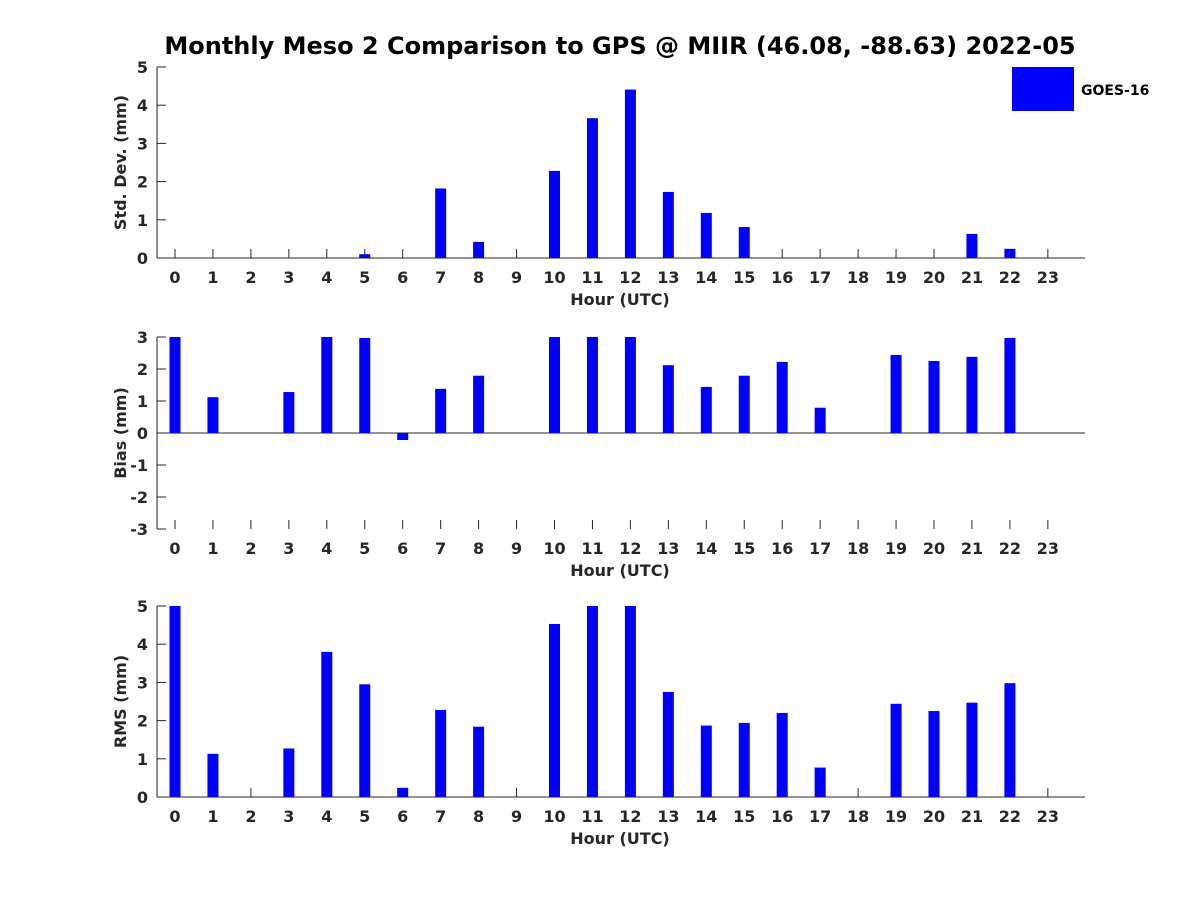 Image resolution: width=1200 pixels, height=905 pixels. What do you see at coordinates (139, 529) in the screenshot?
I see `y-tick-label: -3` at bounding box center [139, 529].